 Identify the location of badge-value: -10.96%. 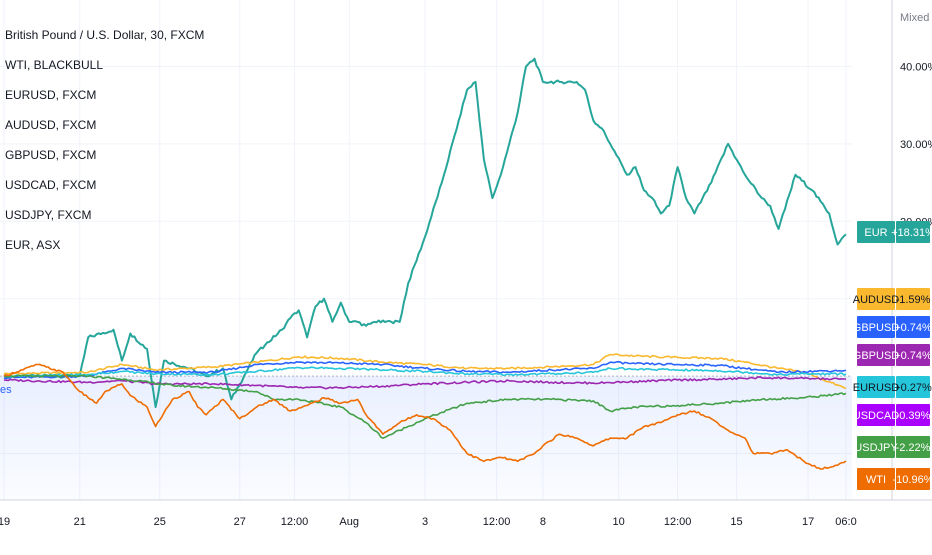
(912, 480).